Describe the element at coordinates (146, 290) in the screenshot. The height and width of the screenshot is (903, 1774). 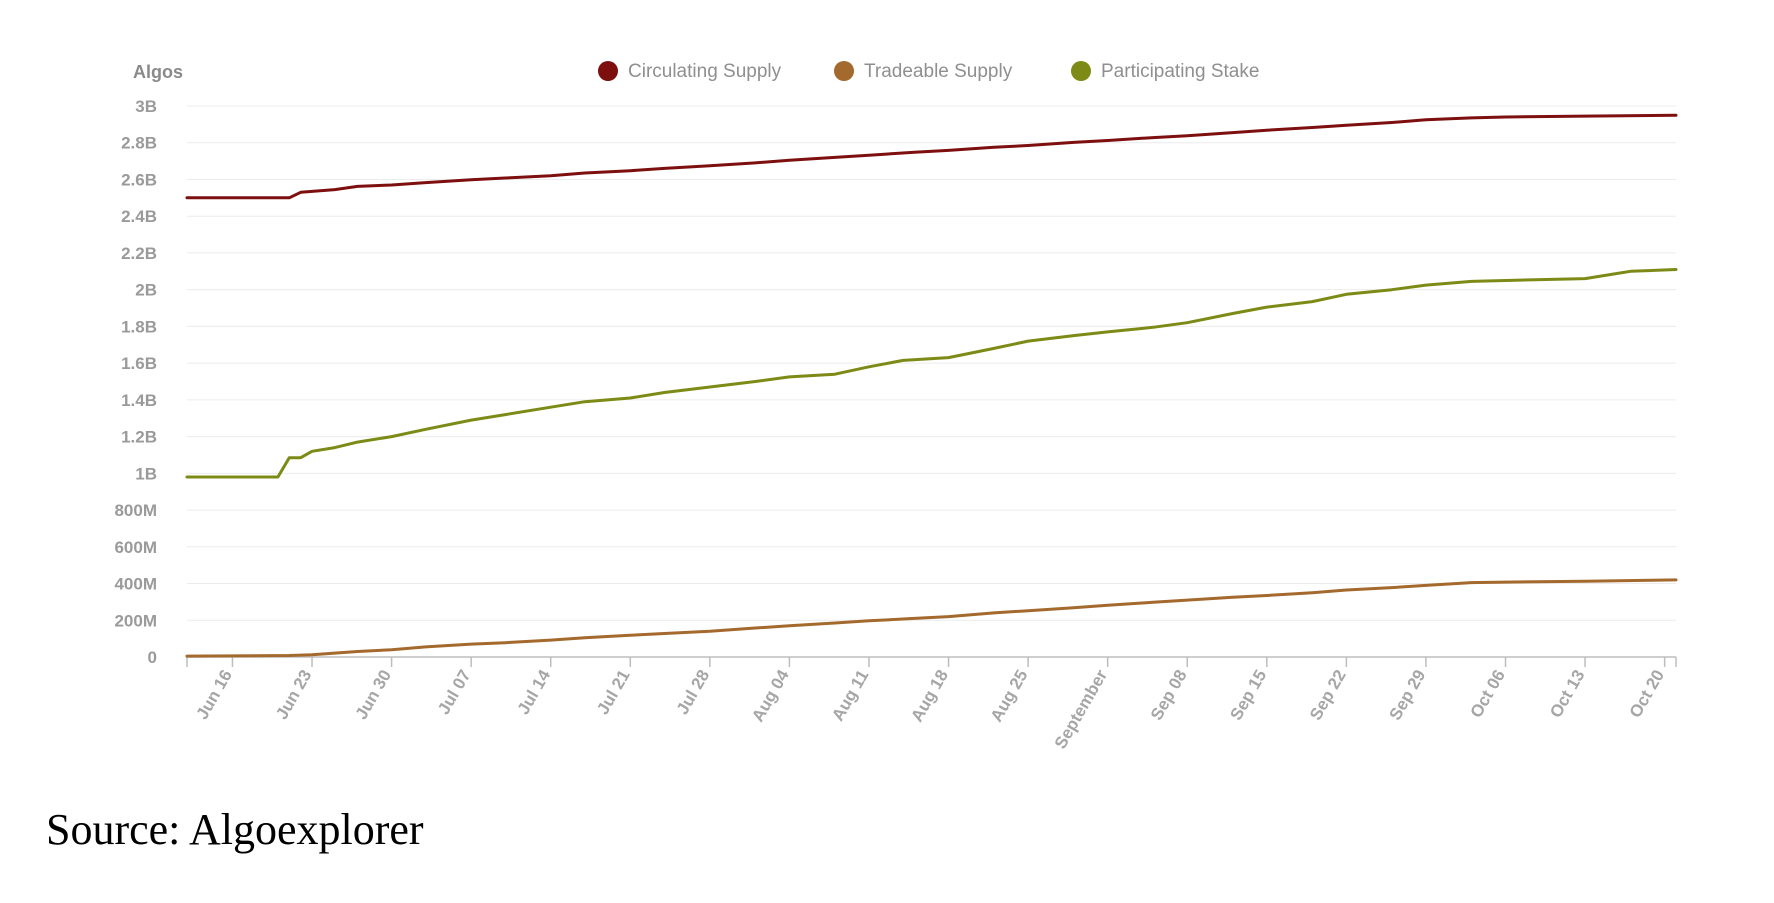
I see `y-tick-label: 2B` at that location.